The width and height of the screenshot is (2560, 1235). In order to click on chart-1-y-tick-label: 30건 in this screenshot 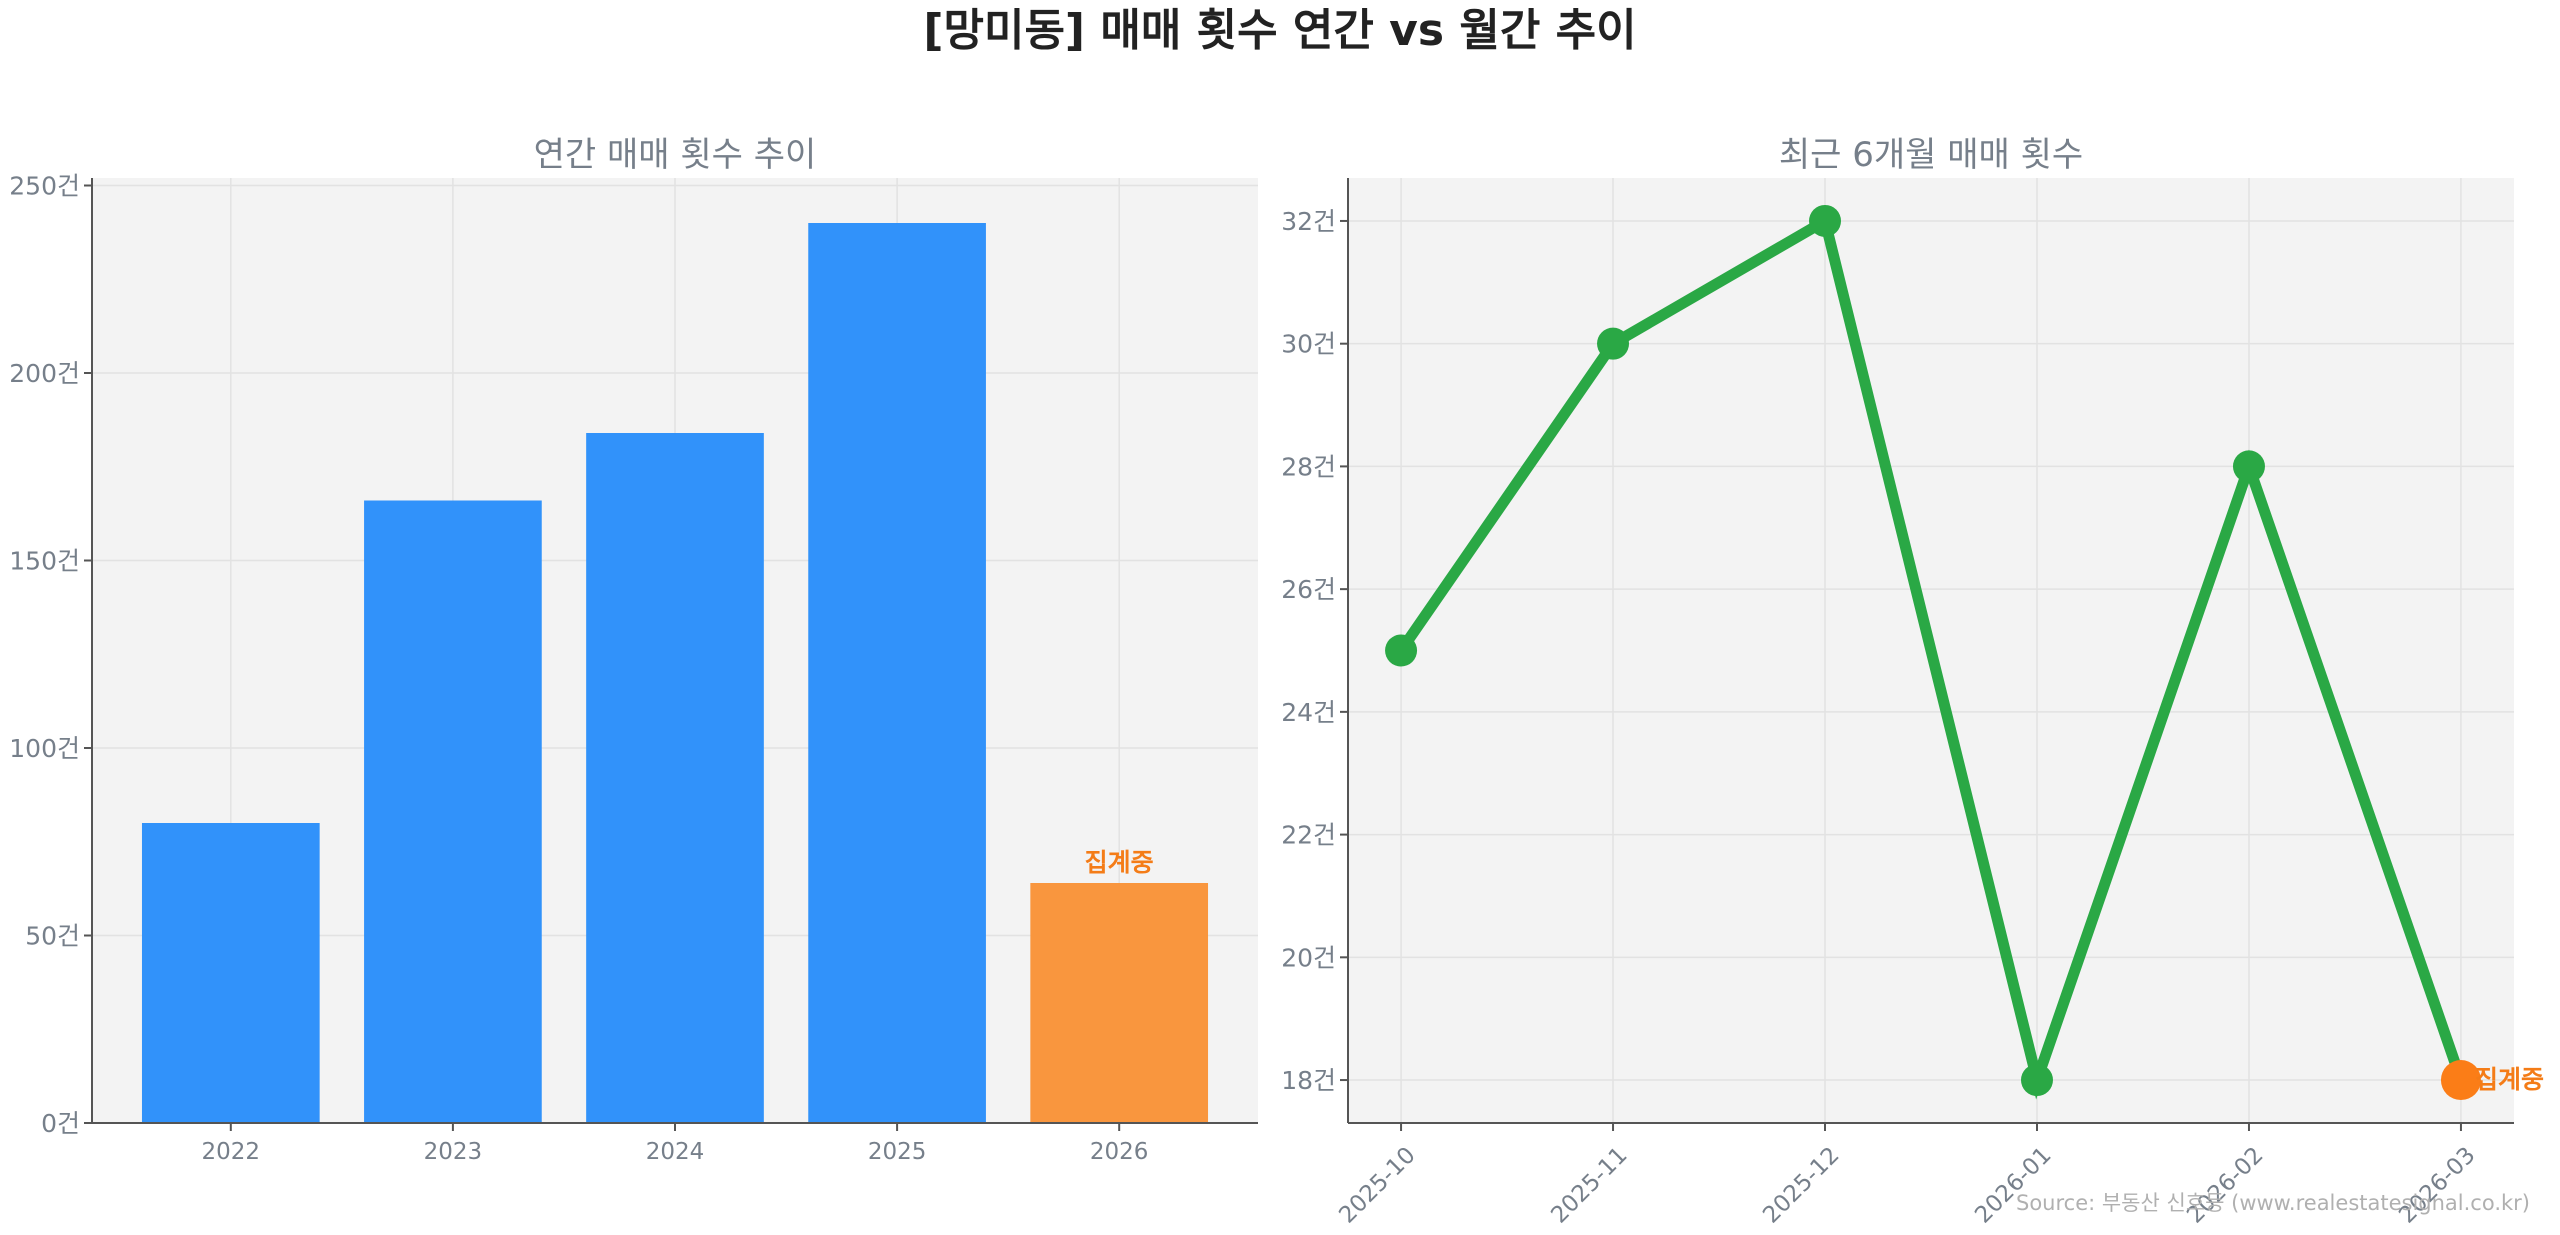, I will do `click(1308, 344)`.